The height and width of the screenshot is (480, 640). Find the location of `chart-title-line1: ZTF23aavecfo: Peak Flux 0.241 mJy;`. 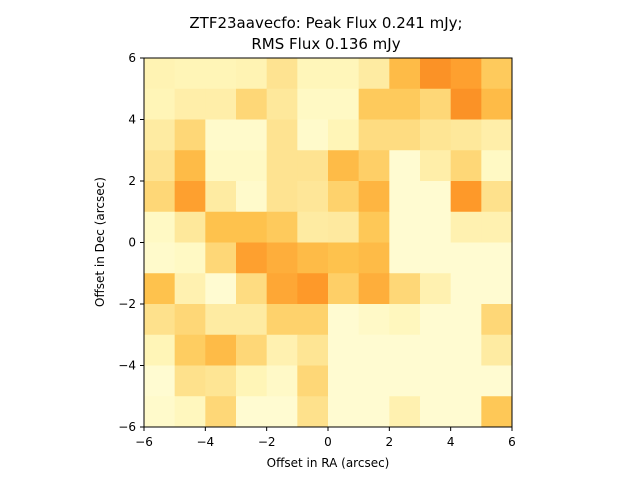

chart-title-line1: ZTF23aavecfo: Peak Flux 0.241 mJy; is located at coordinates (325, 23).